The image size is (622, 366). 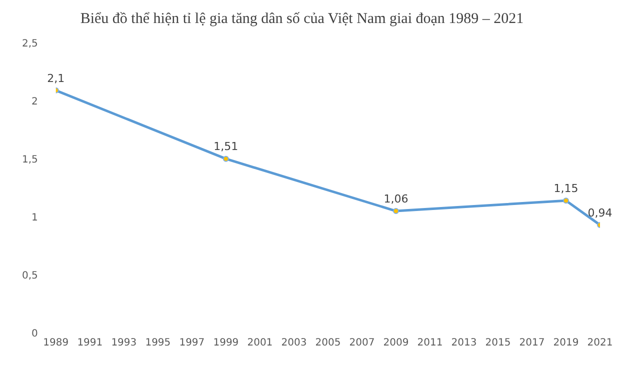 What do you see at coordinates (35, 102) in the screenshot?
I see `y-tick-label: 2` at bounding box center [35, 102].